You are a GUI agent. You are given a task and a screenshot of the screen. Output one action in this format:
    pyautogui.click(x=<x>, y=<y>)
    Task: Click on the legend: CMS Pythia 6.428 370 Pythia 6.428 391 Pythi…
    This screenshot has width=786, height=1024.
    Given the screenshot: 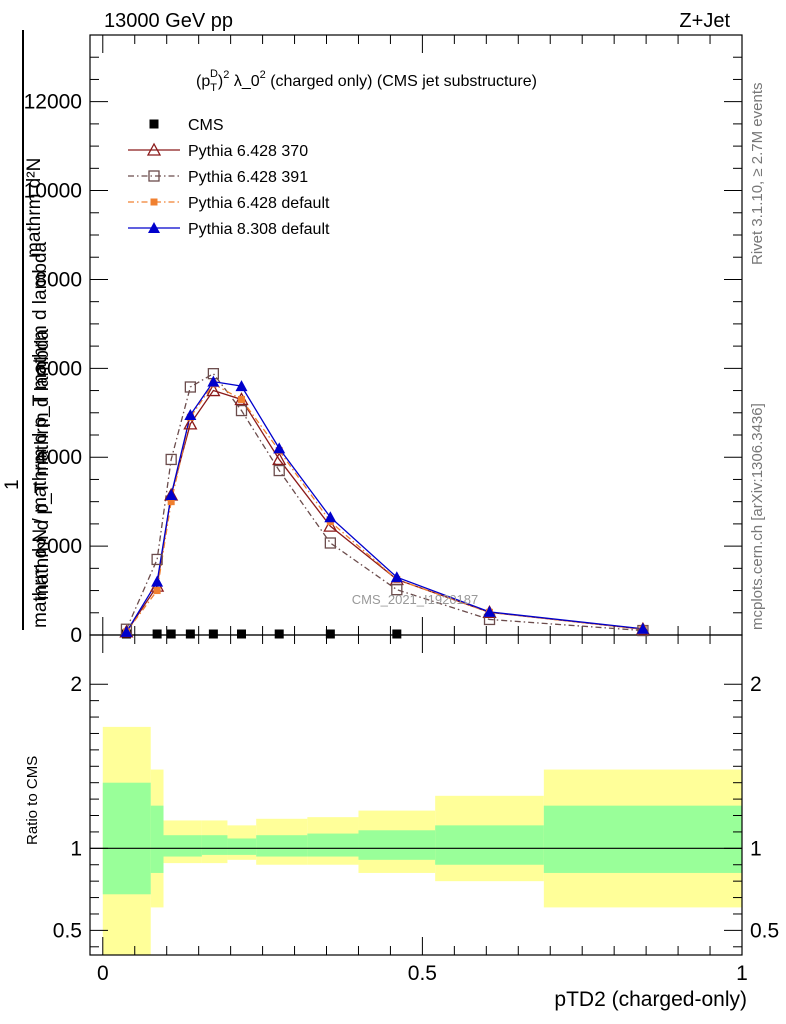 What is the action you would take?
    pyautogui.click(x=229, y=177)
    